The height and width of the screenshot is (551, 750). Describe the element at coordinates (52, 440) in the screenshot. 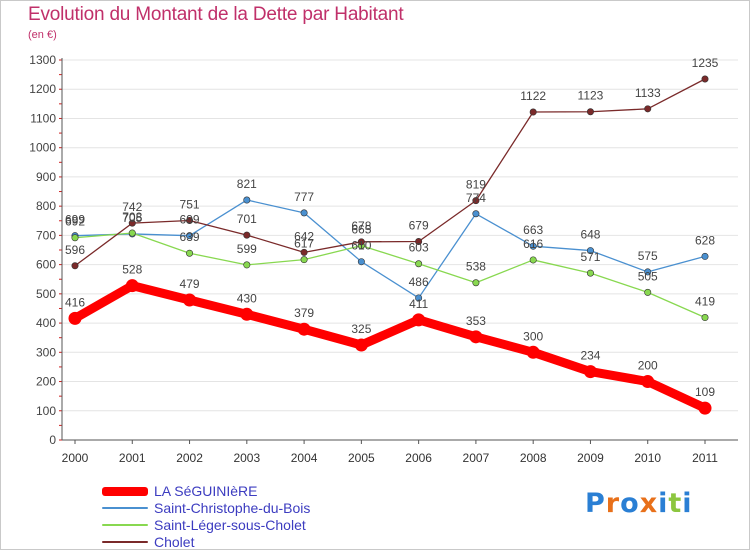

I see `y-tick-label: 0` at that location.